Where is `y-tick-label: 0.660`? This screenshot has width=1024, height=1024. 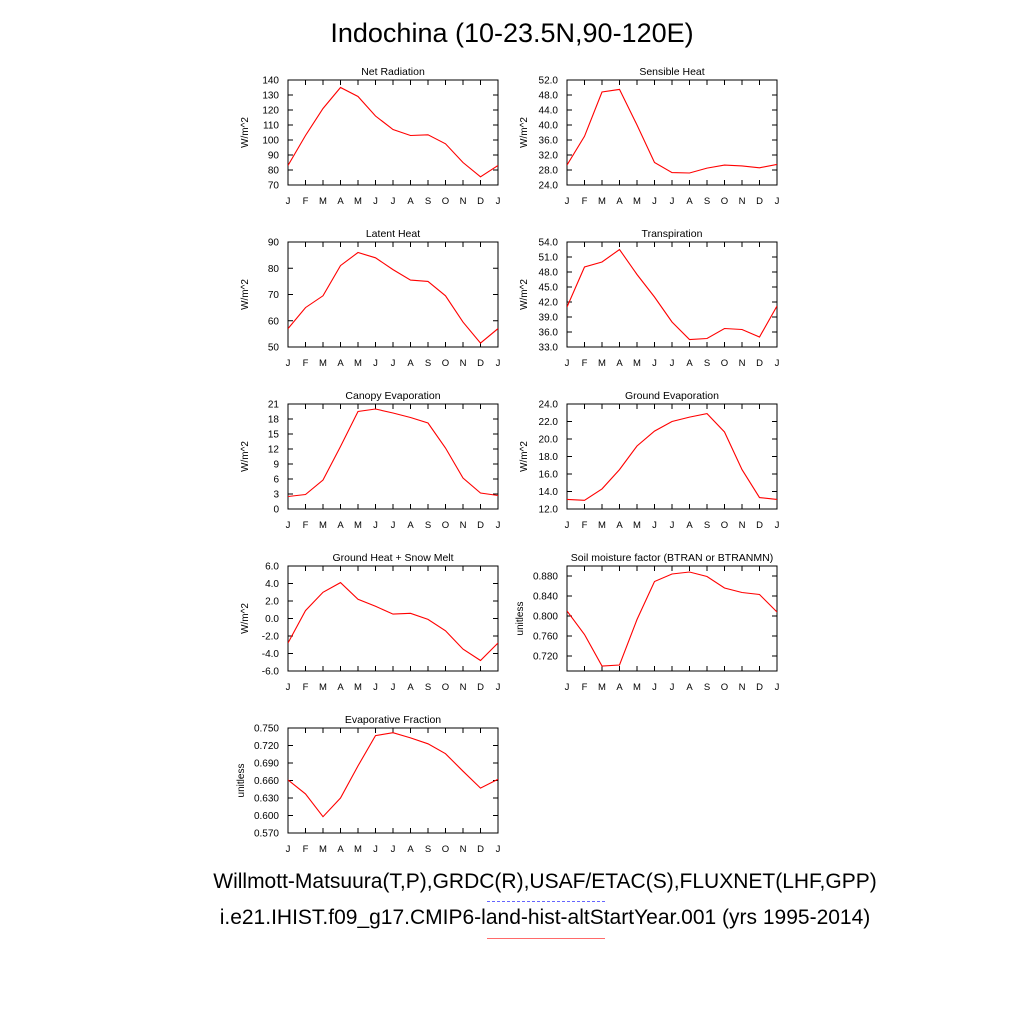
y-tick-label: 0.660 is located at coordinates (266, 781).